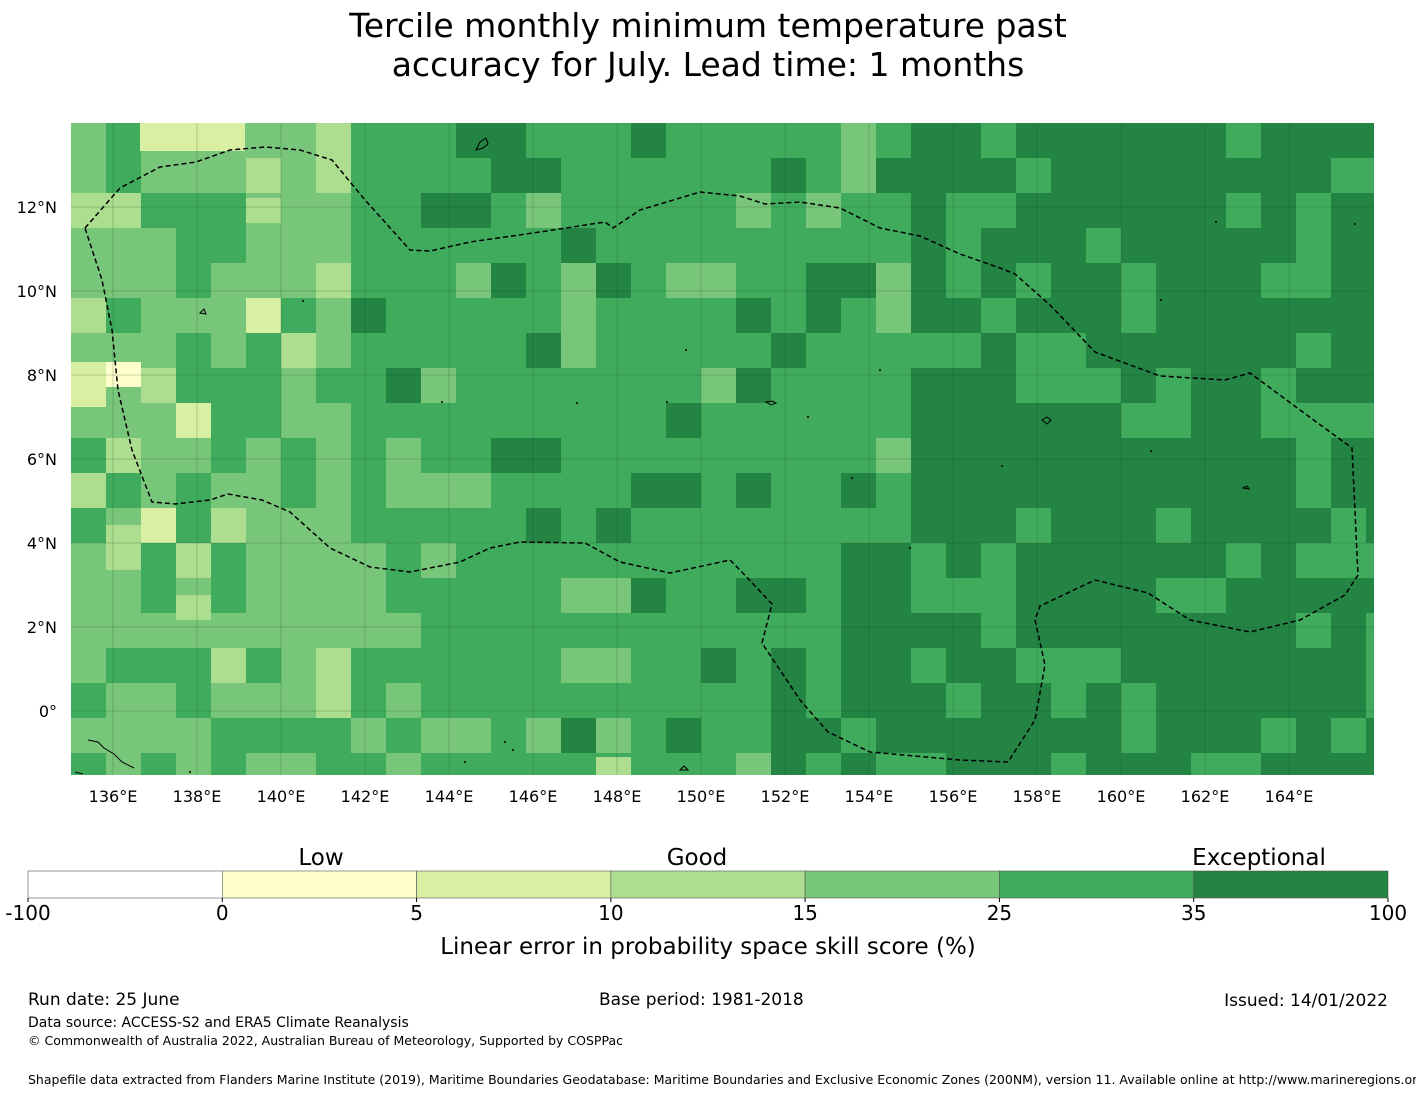 This screenshot has width=1416, height=1095. I want to click on colorbar-category-label: Exceptional, so click(1259, 858).